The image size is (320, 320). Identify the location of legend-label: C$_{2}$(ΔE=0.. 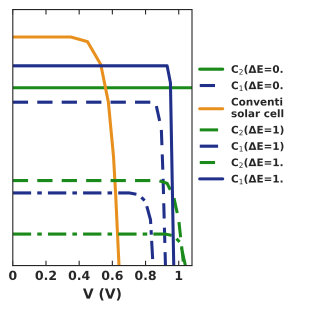
(257, 69).